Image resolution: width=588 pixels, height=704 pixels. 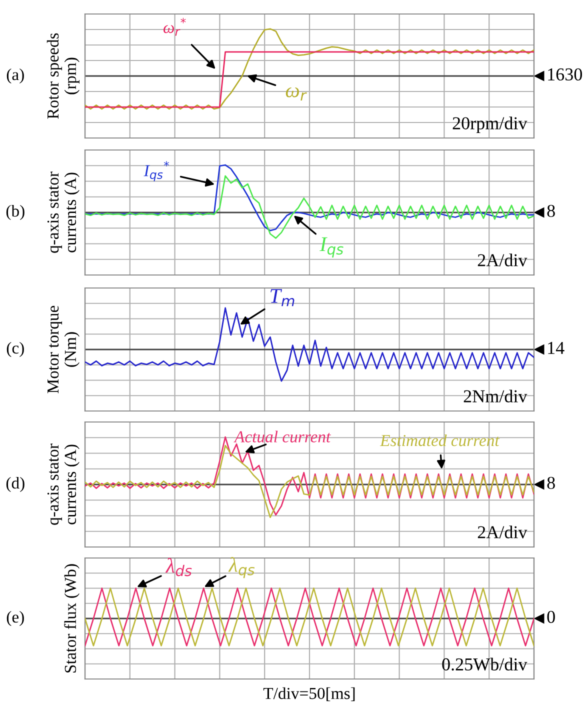 I want to click on text: 0.25Wb/div, so click(x=485, y=664).